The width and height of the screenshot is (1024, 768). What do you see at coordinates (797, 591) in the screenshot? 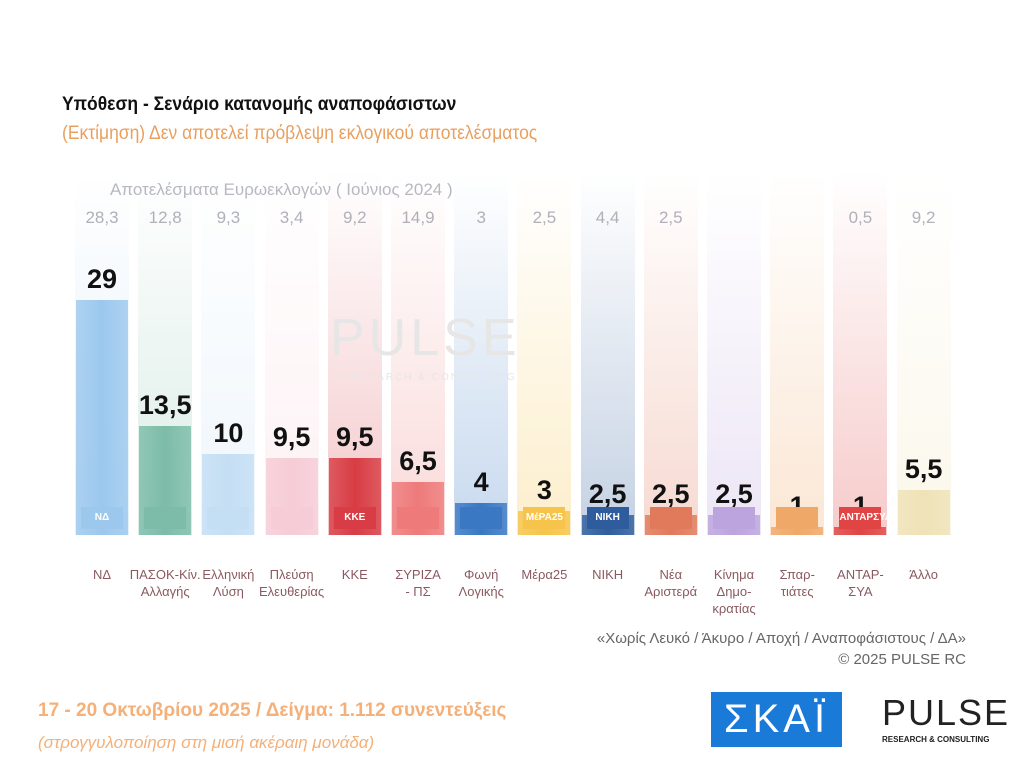
I see `category-label-line: τιάτες` at bounding box center [797, 591].